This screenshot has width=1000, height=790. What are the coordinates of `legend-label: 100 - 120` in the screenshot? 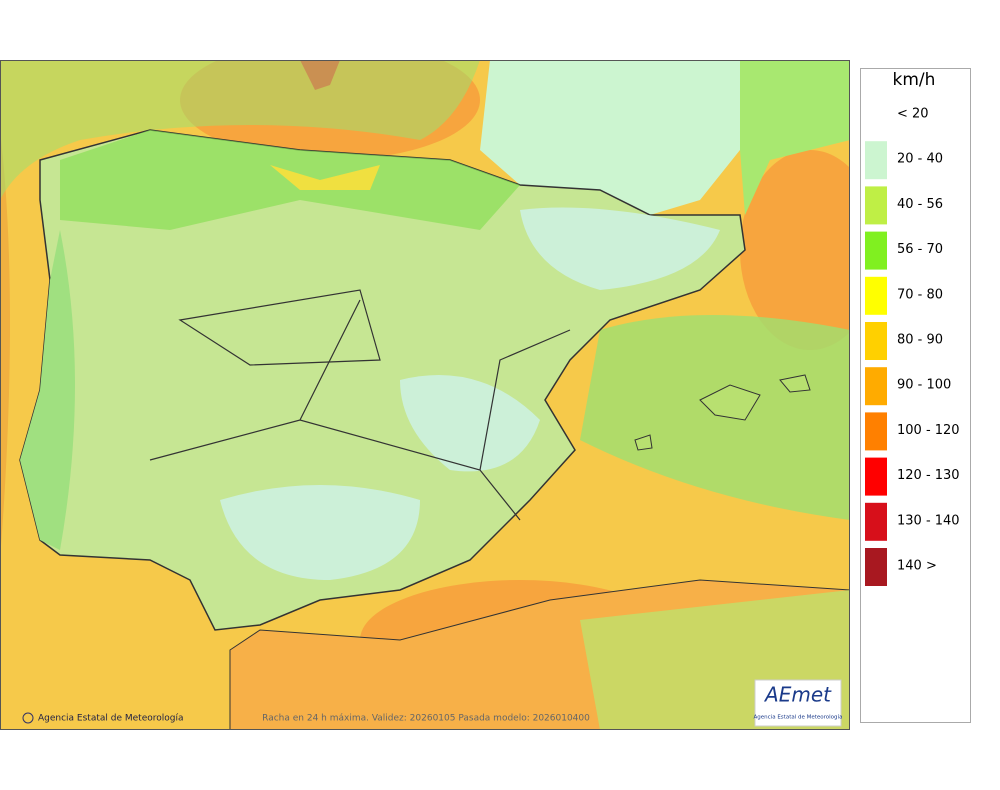 It's located at (928, 430).